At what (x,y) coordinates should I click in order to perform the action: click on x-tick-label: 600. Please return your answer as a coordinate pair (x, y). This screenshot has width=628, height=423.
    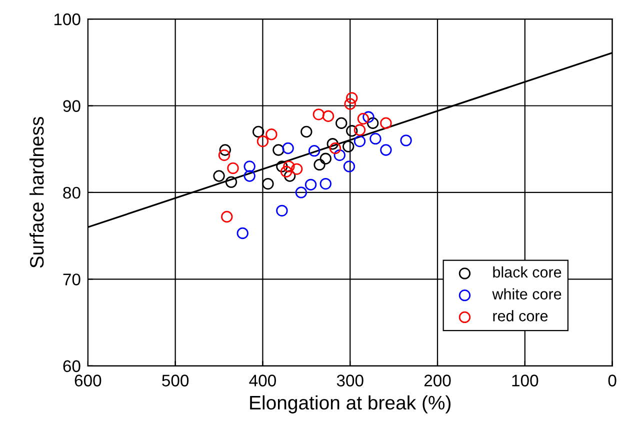
    Looking at the image, I should click on (88, 380).